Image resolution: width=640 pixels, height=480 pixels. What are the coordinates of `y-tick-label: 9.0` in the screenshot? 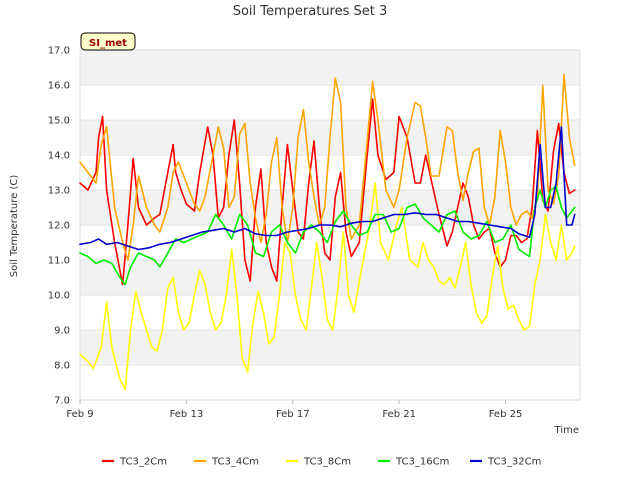 It's located at (62, 331).